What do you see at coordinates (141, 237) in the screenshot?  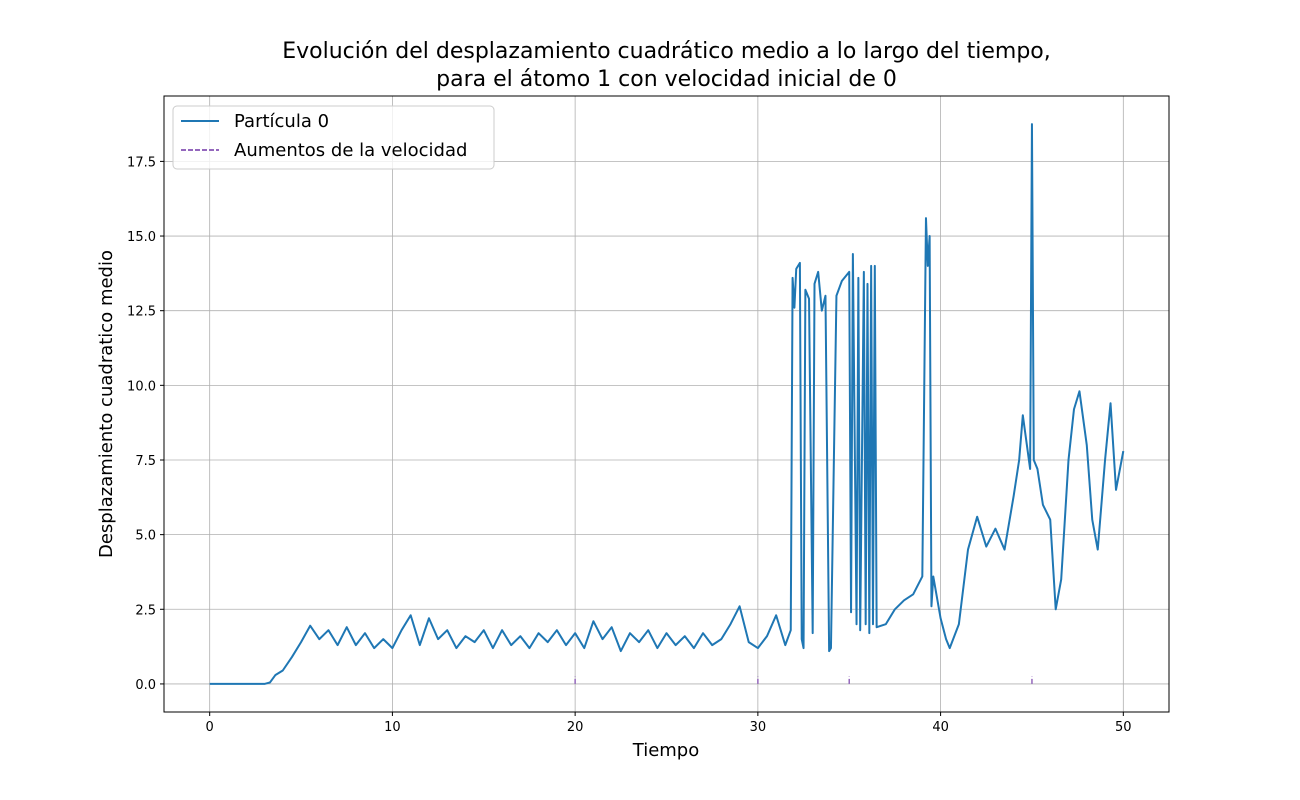 I see `y-tick-label: 15.0` at bounding box center [141, 237].